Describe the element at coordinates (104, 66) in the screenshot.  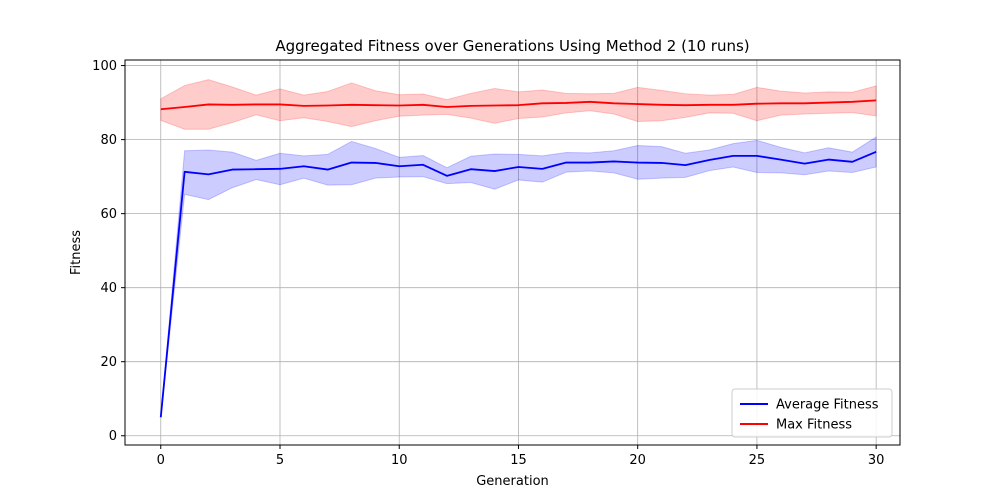
I see `y-tick-label: 100` at that location.